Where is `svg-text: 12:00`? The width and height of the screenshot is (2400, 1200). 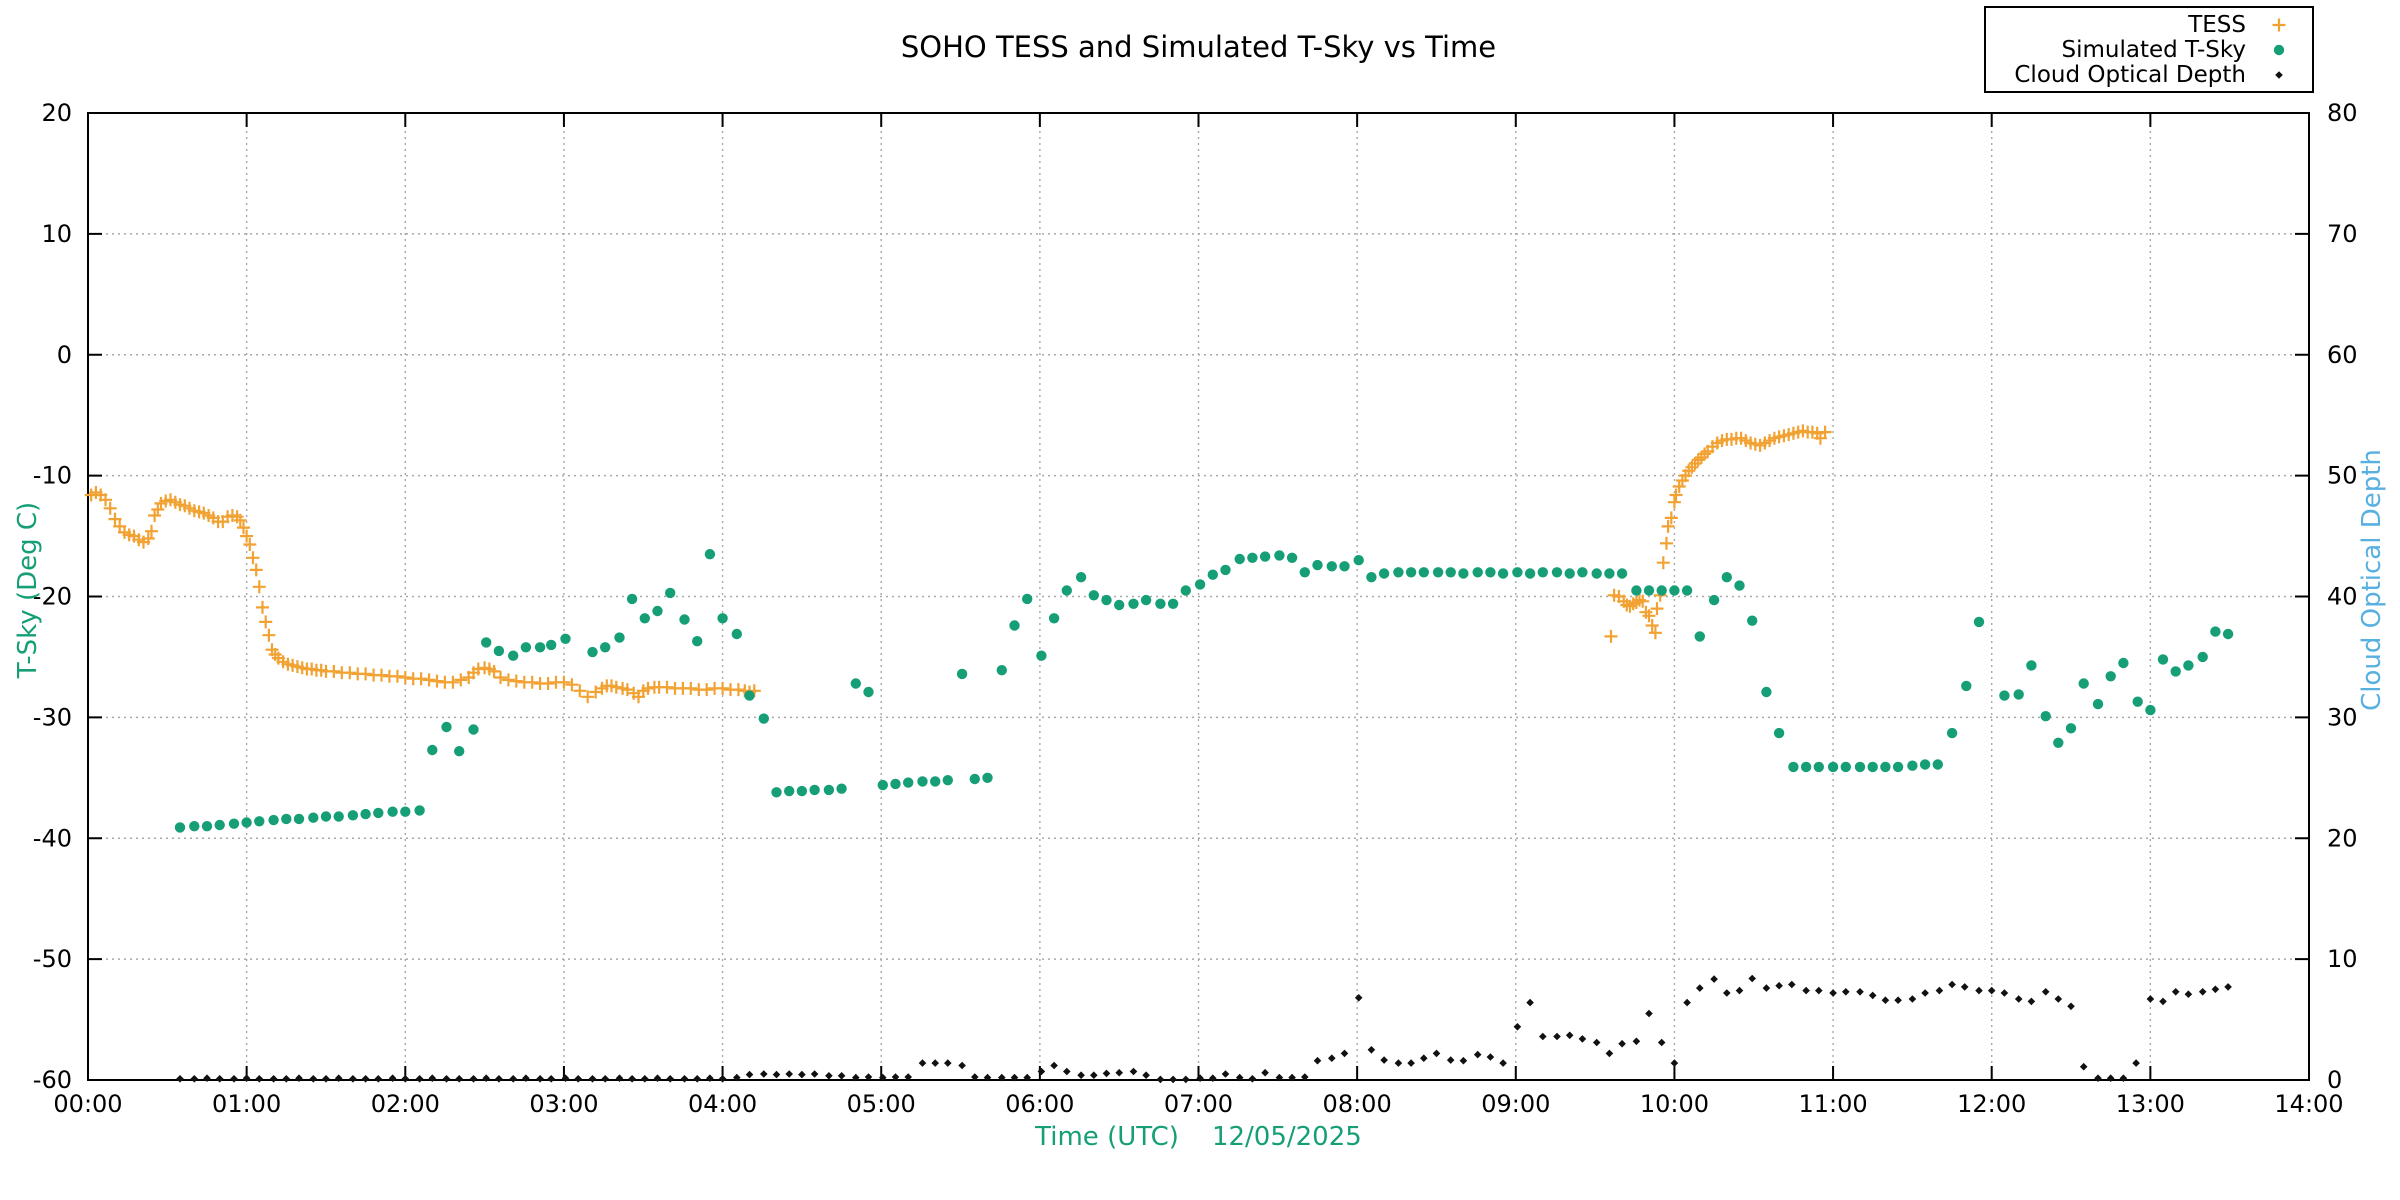 svg-text: 12:00 is located at coordinates (1991, 1104).